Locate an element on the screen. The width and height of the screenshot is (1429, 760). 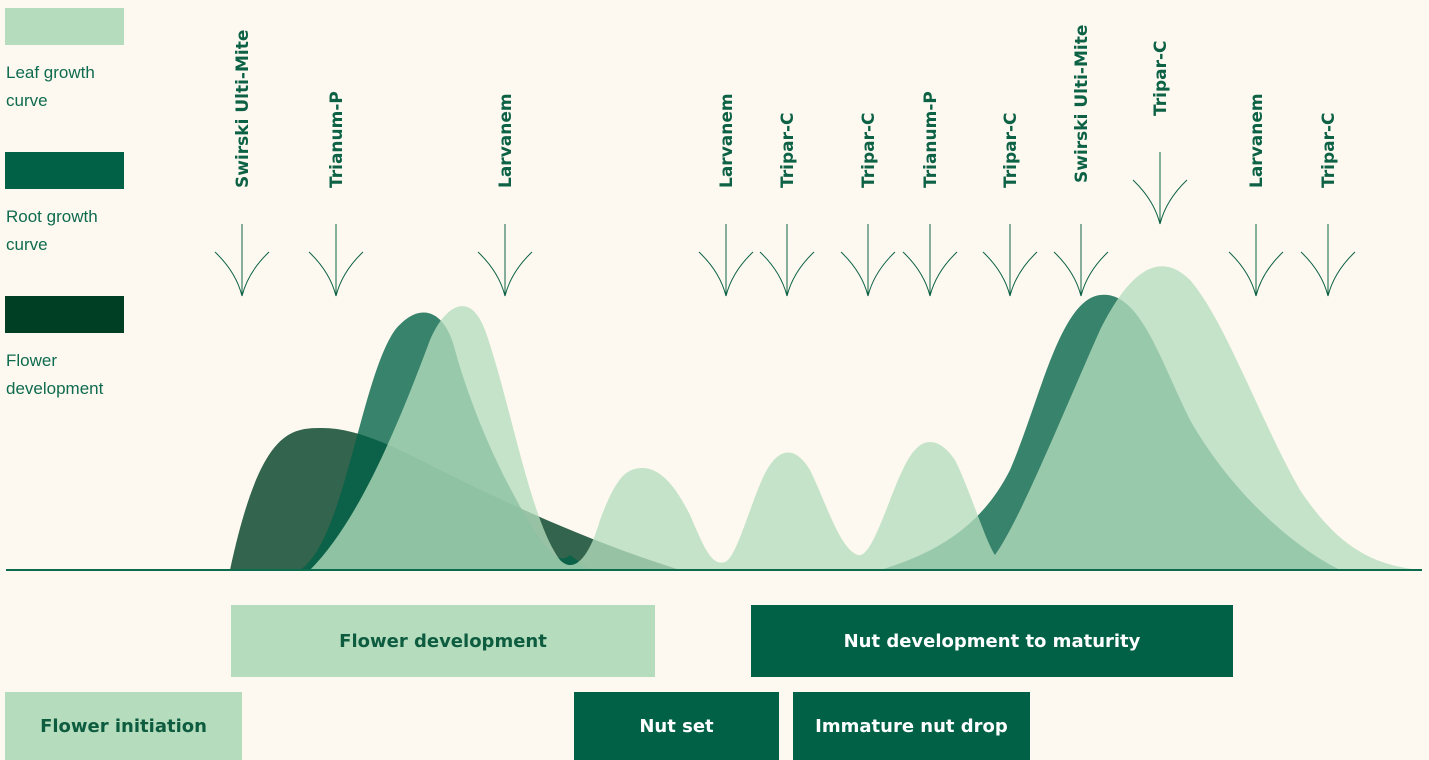
legend-swatch-flower-development is located at coordinates (64, 314).